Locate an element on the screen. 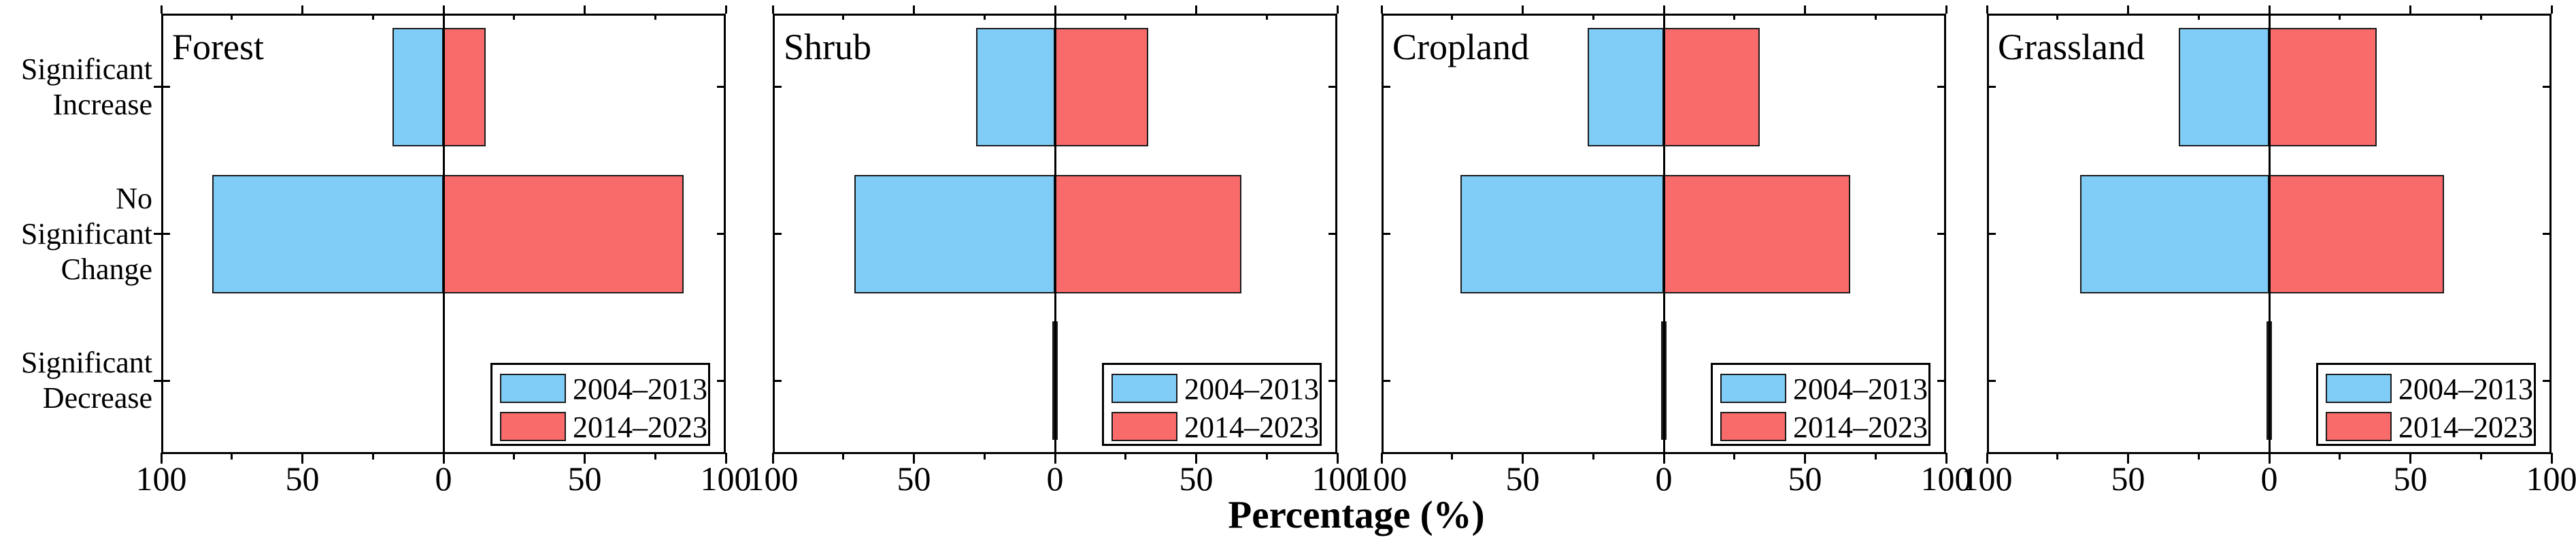  panel-title: Forest is located at coordinates (218, 47).